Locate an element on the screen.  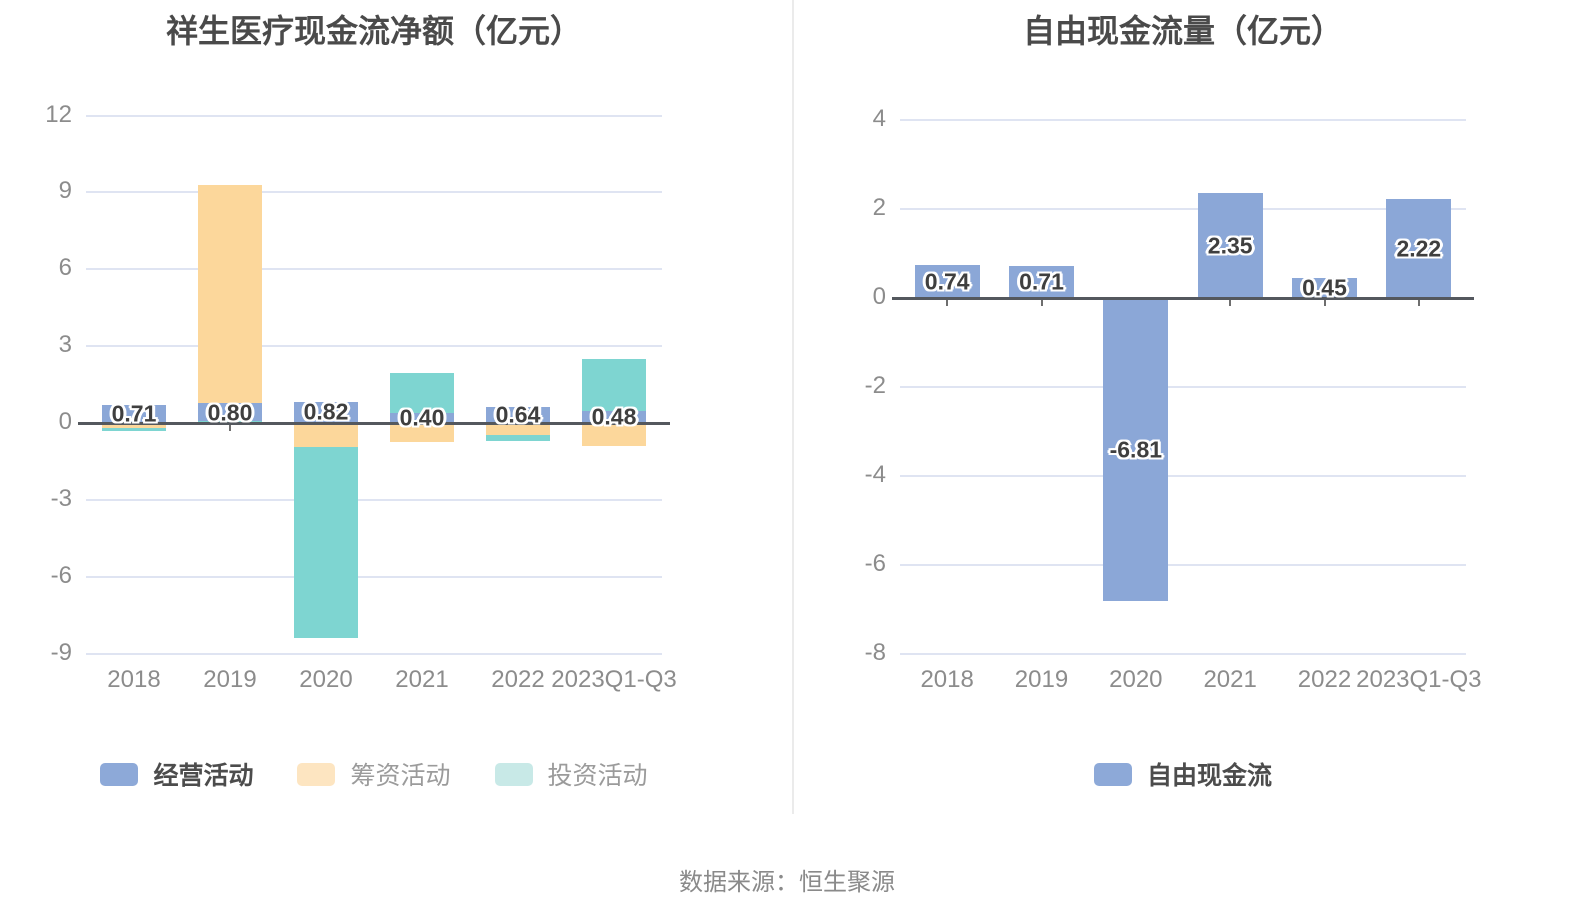
legend-item-筹资活动: 筹资活动 is located at coordinates (374, 774).